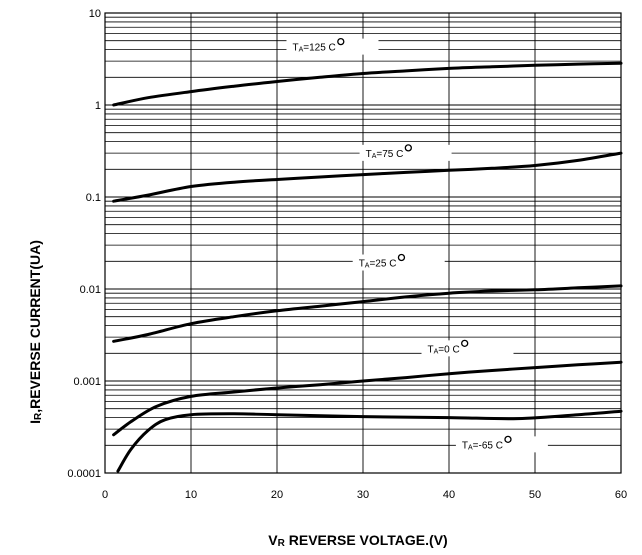 The height and width of the screenshot is (555, 642). What do you see at coordinates (449, 495) in the screenshot?
I see `x-tick-label: 40` at bounding box center [449, 495].